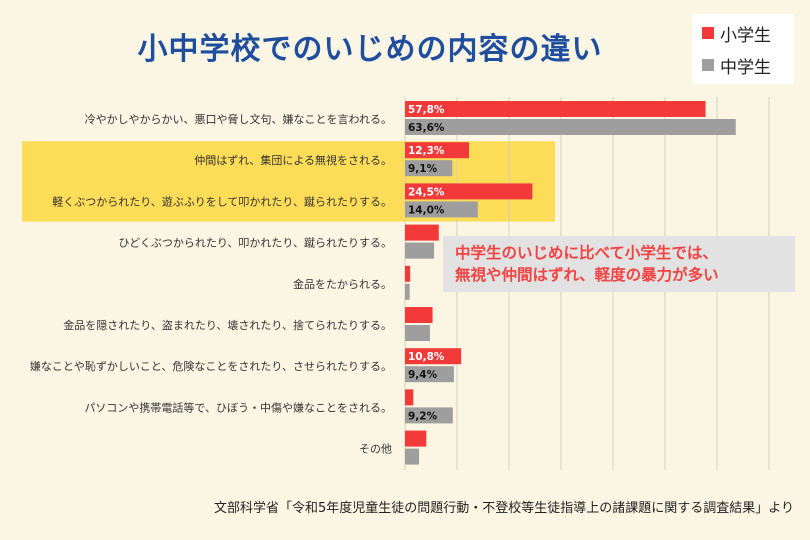 The image size is (810, 540). What do you see at coordinates (227, 325) in the screenshot?
I see `category-label: 金品を隠されたり、盗まれたり、壊されたり、捨てられたりする。` at bounding box center [227, 325].